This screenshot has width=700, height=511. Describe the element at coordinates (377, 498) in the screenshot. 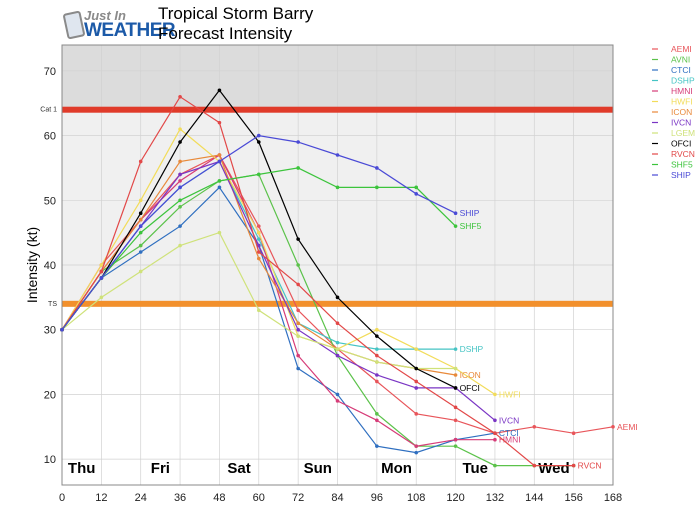

I see `x-tick-label: 96` at that location.